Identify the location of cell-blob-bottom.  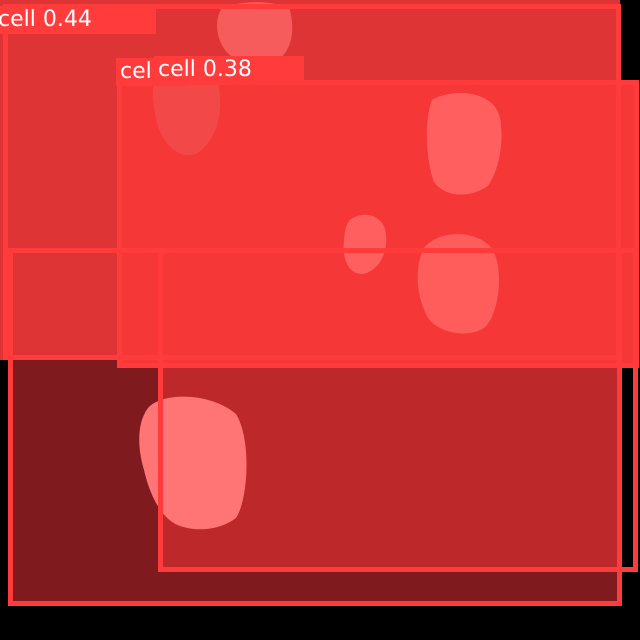
(193, 463).